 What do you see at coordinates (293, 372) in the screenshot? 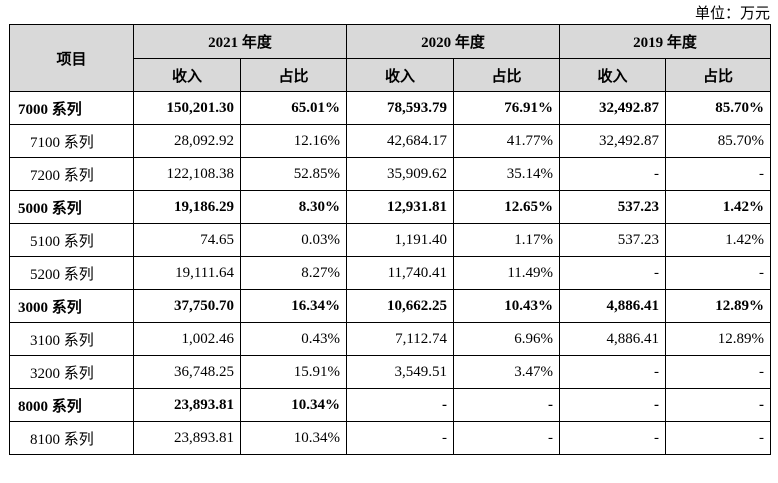
I see `ratio-cell: 15.91%` at bounding box center [293, 372].